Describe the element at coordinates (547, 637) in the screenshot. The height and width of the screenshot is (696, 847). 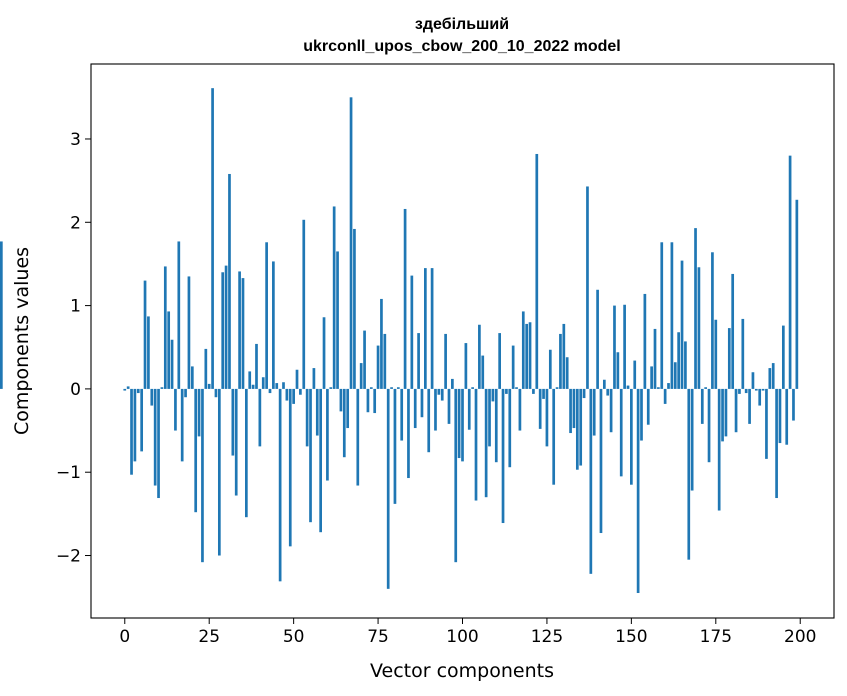
I see `x-tick-label: 125` at that location.